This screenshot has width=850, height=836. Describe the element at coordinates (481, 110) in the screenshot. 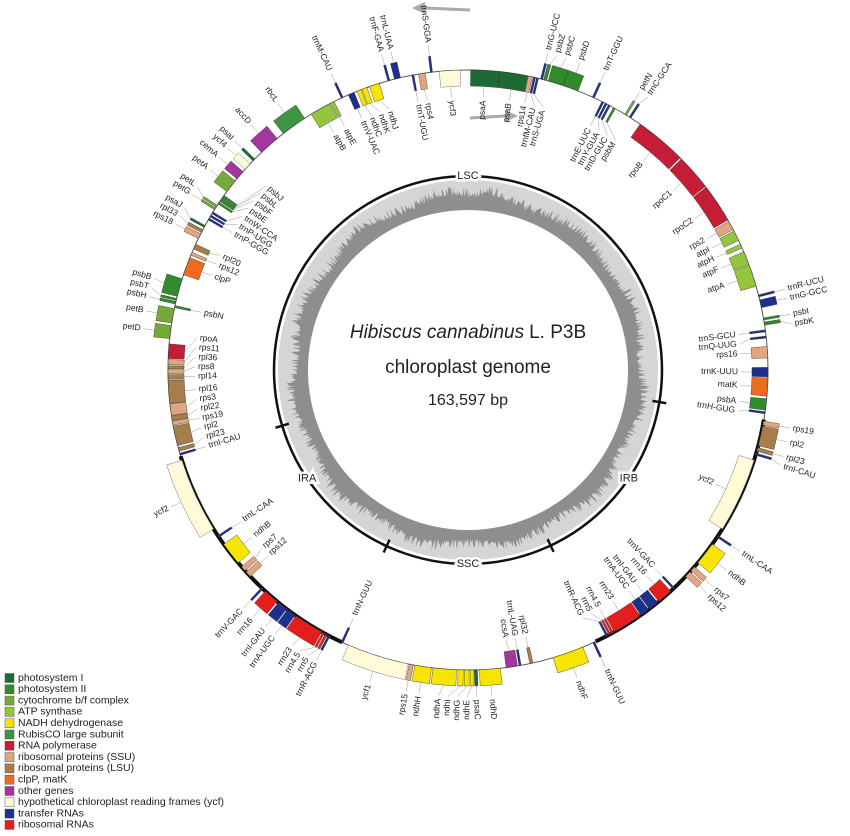

I see `gene-label: psaA` at that location.